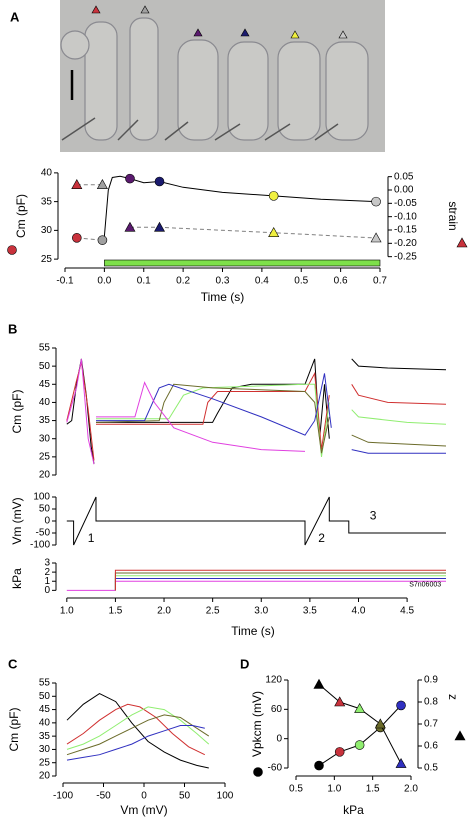  I want to click on y2-tick-label: -0.25, so click(405, 256).